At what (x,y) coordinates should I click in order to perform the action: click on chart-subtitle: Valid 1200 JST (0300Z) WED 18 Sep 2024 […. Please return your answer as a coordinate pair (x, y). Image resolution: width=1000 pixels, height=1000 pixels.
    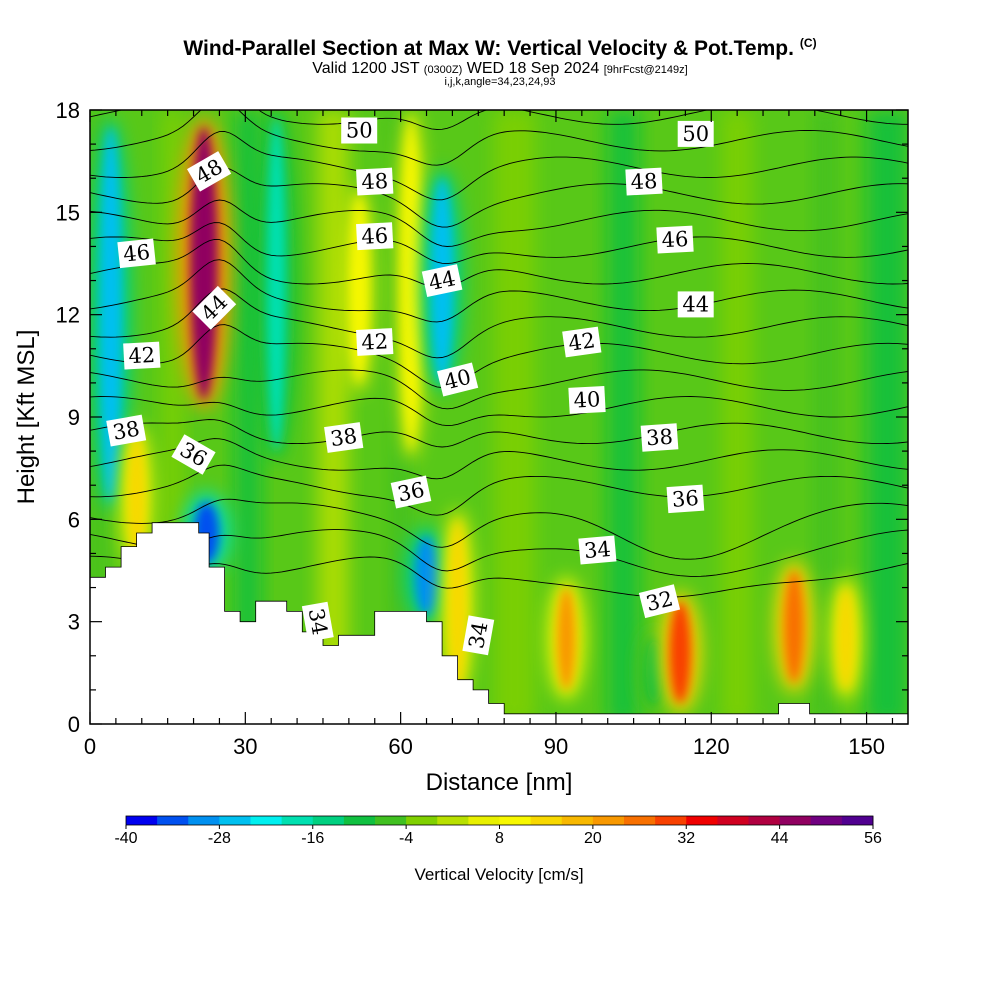
    Looking at the image, I should click on (500, 68).